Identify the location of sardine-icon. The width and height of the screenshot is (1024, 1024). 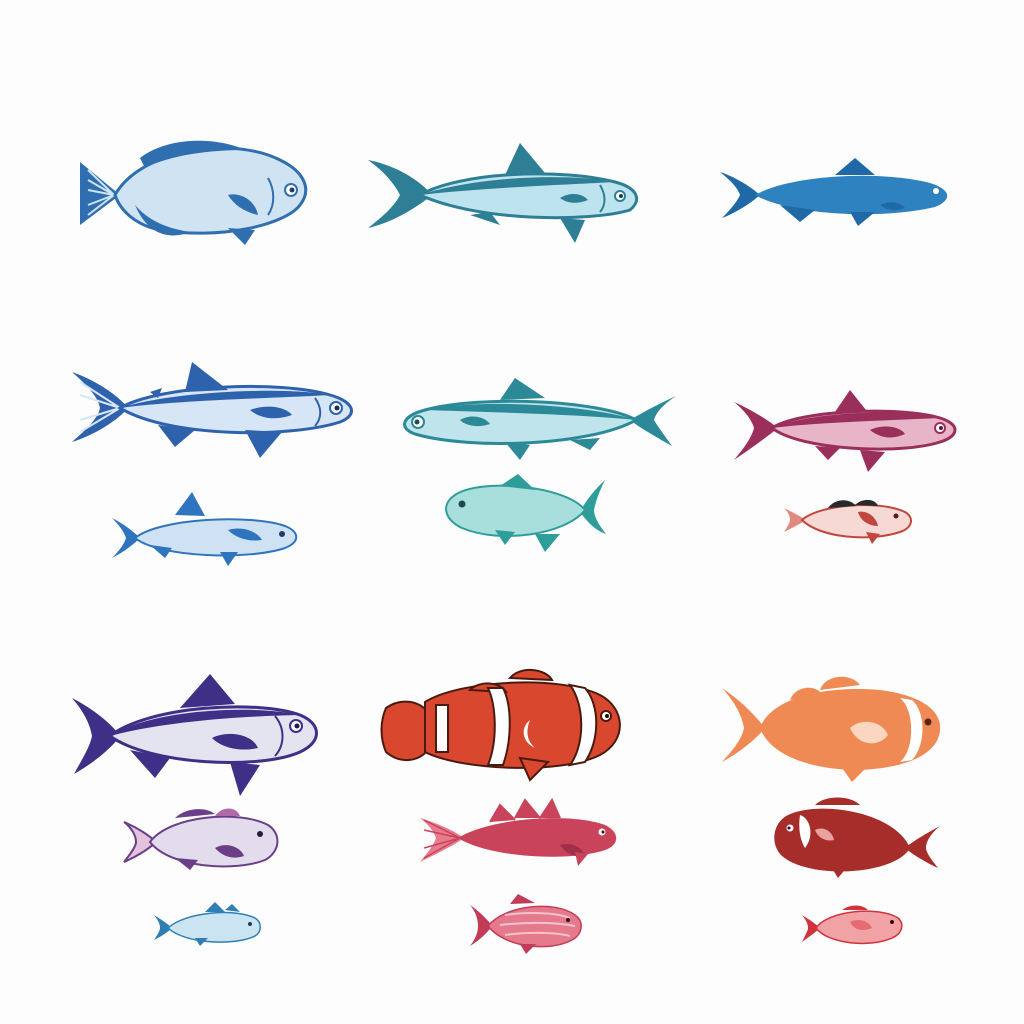
(205, 529).